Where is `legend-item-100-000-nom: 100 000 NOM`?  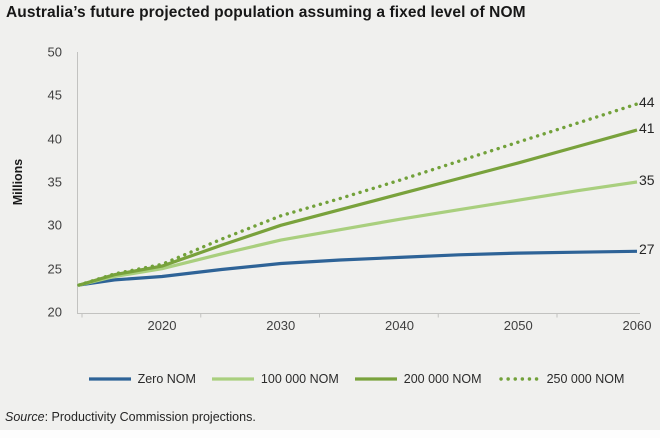 legend-item-100-000-nom: 100 000 NOM is located at coordinates (275, 379).